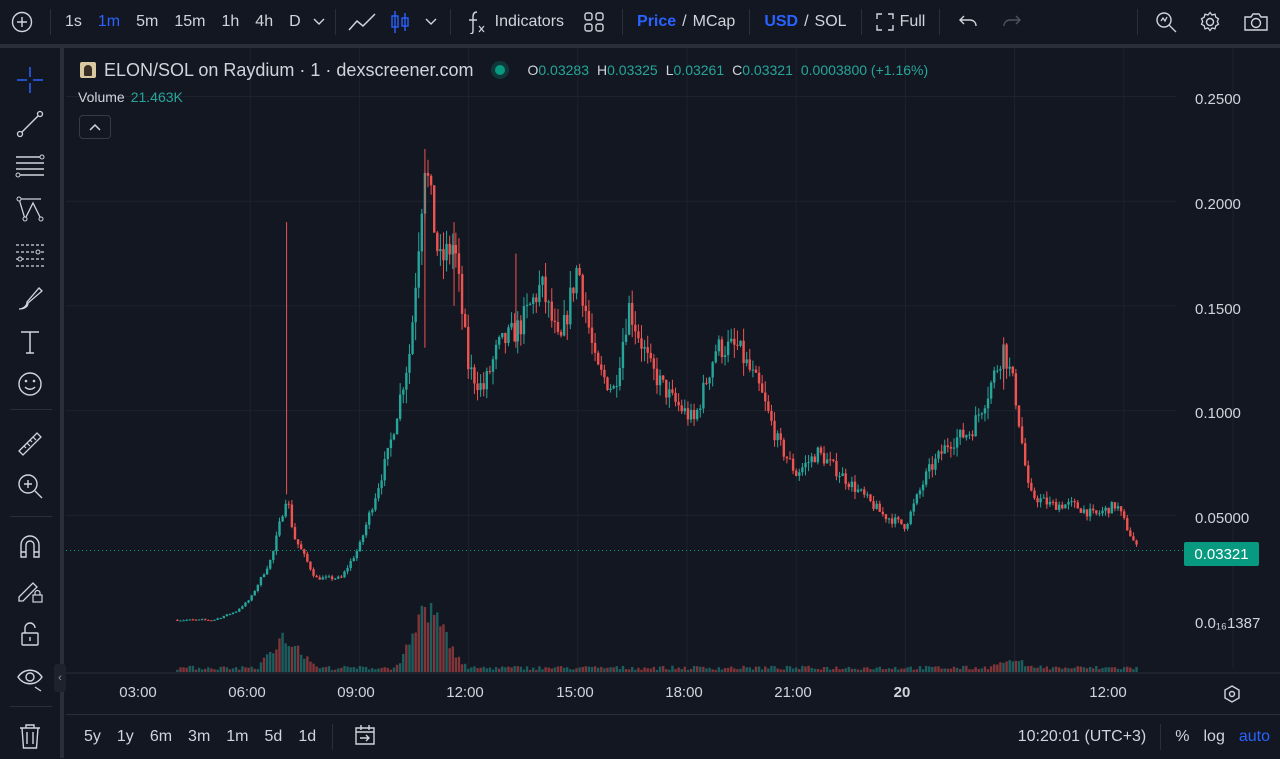 The width and height of the screenshot is (1280, 759). I want to click on ruler-icon, so click(30, 444).